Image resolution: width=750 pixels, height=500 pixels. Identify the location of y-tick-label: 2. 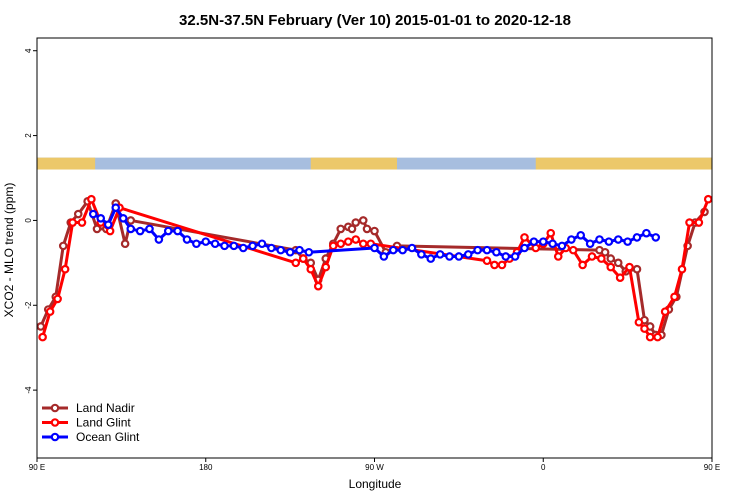
(28, 135).